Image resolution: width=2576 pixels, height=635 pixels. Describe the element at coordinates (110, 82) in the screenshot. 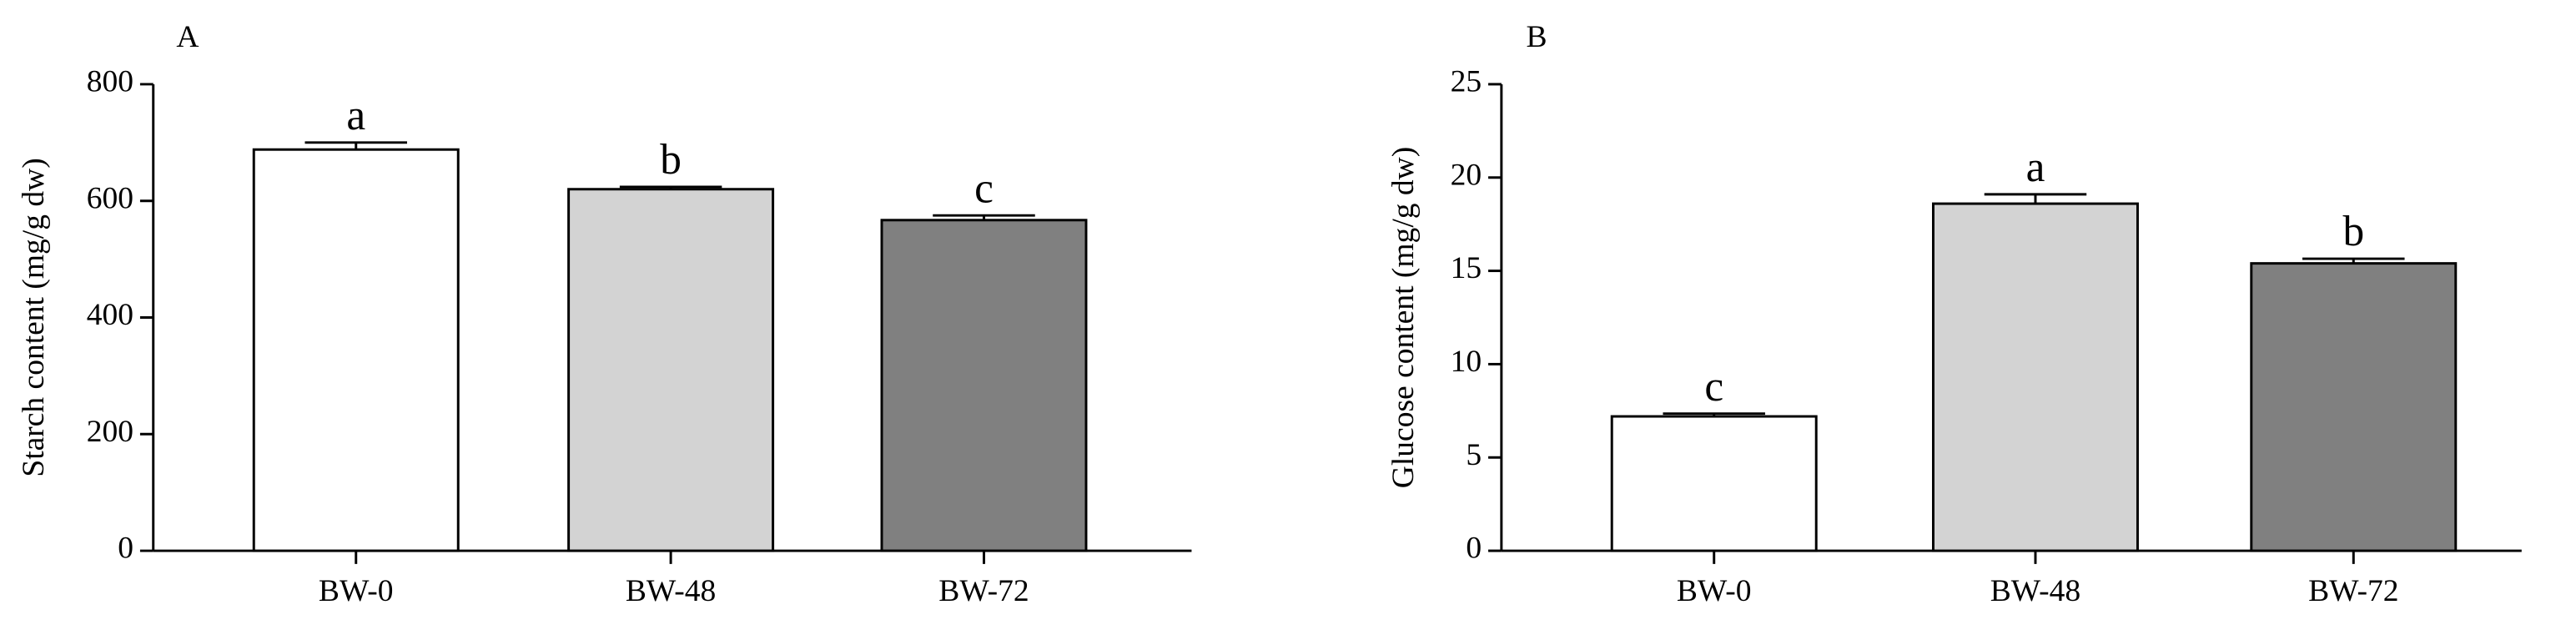

I see `y-tick-label: 800` at that location.